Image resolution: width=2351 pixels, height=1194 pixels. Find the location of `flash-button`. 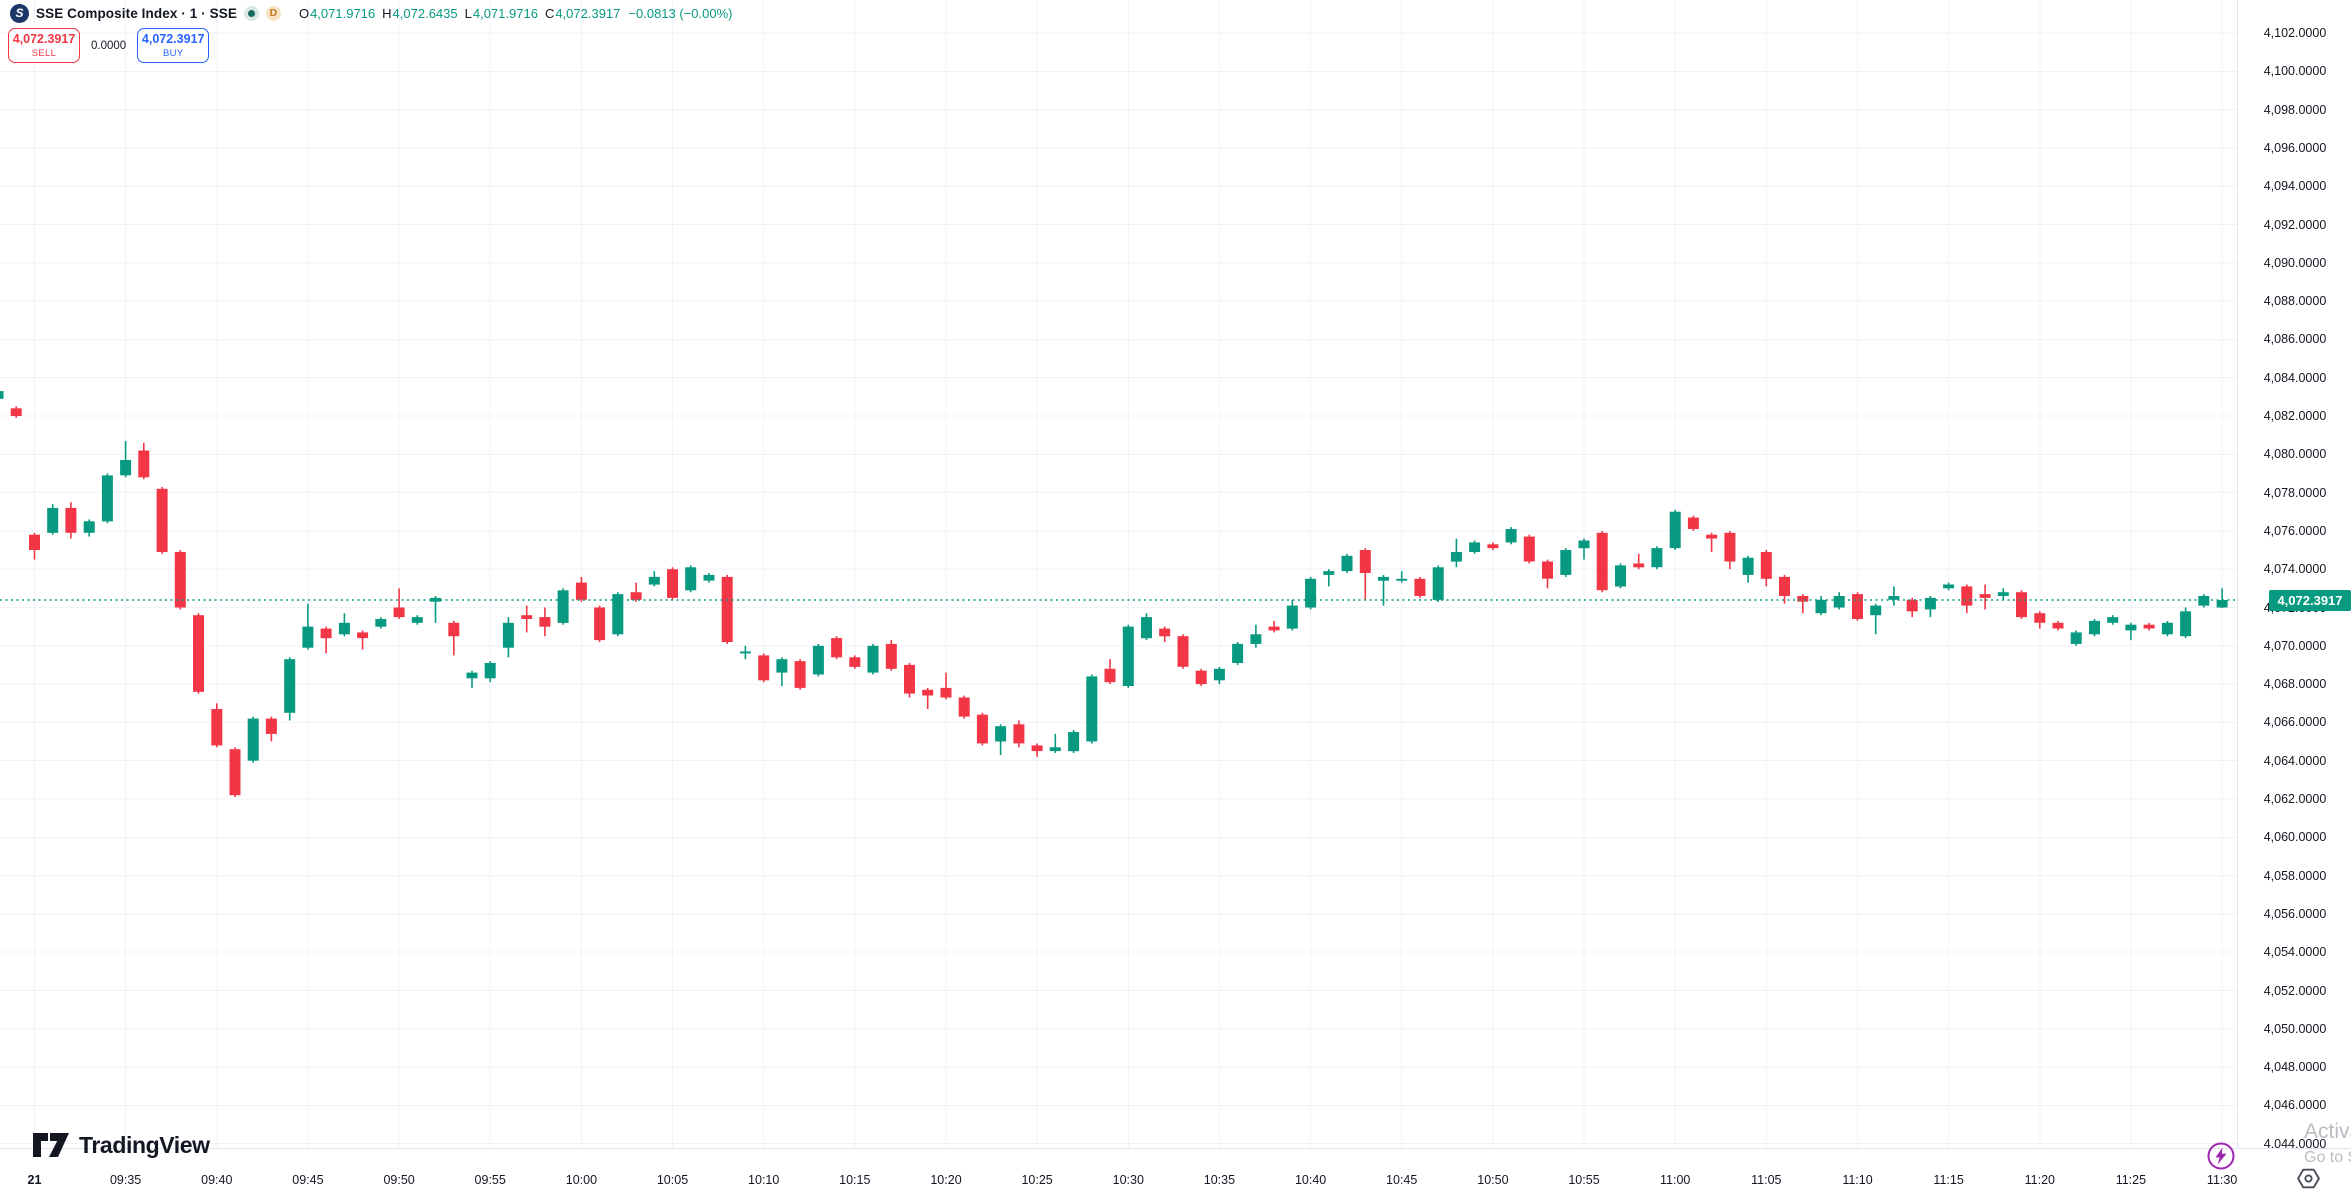

flash-button is located at coordinates (2221, 1156).